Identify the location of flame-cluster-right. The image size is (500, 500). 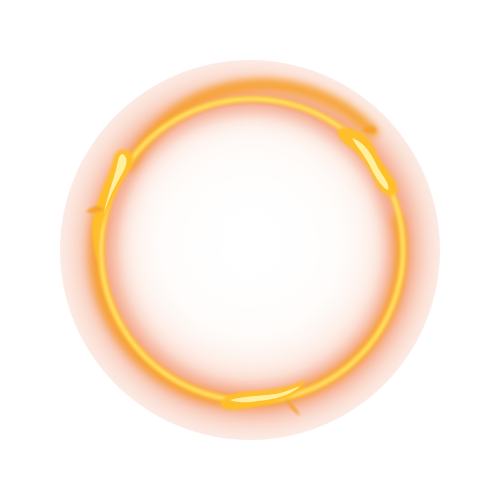
(367, 161).